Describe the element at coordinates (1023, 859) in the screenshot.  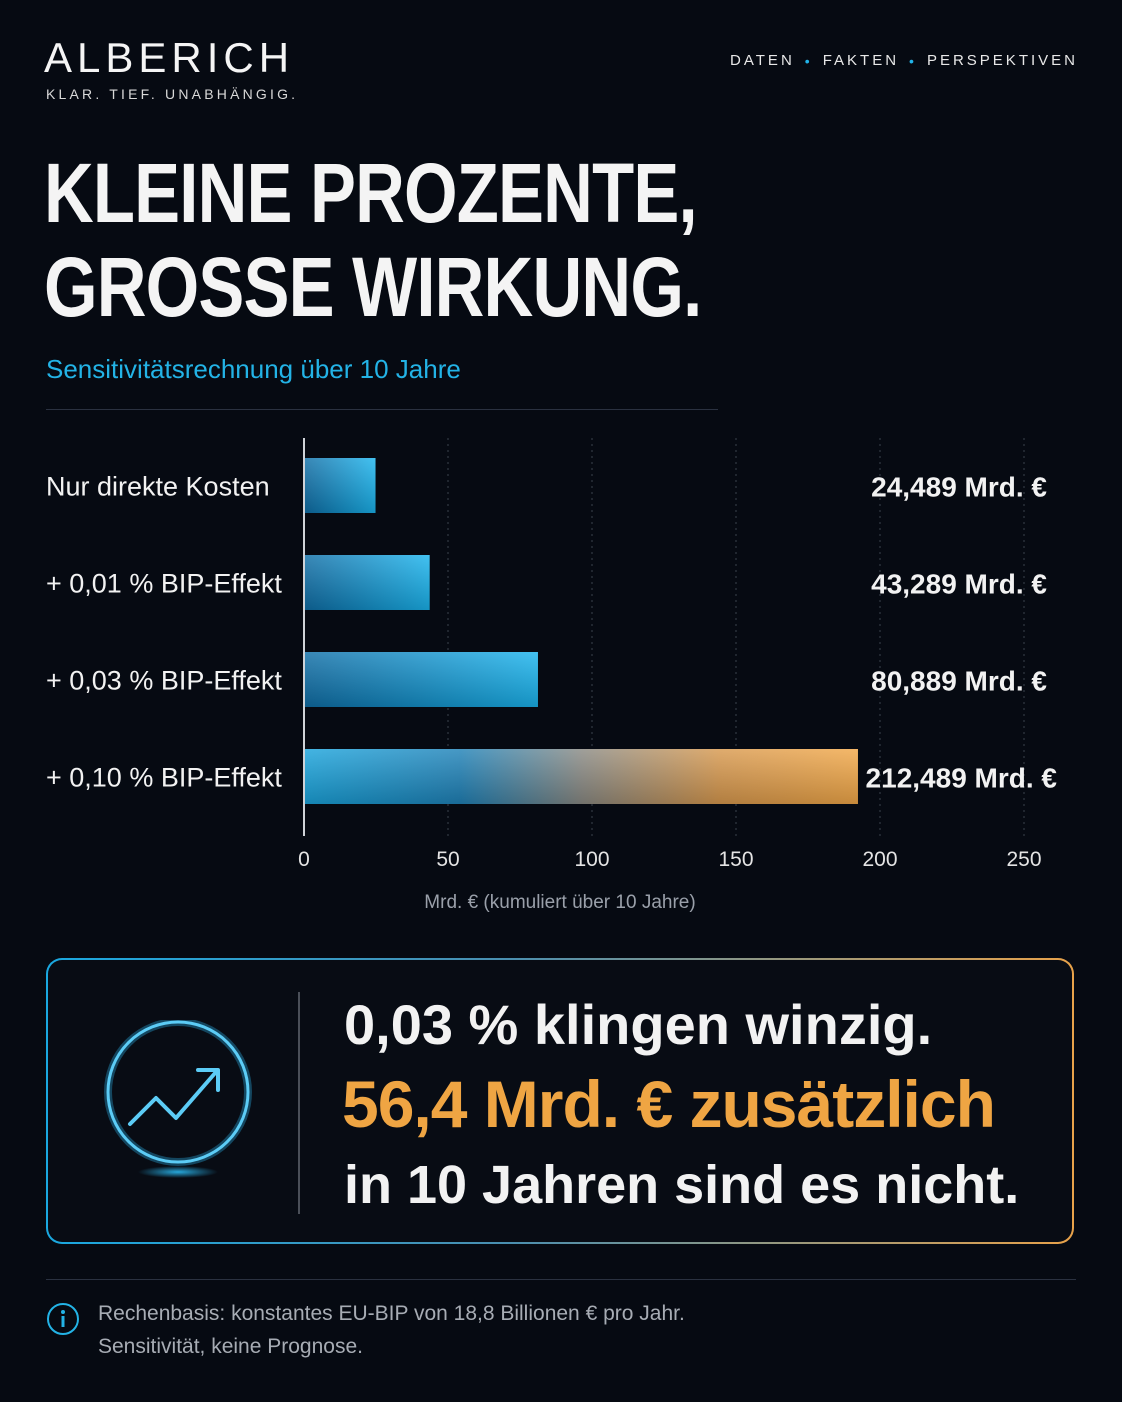
I see `chart-x-tick-label: 250` at that location.